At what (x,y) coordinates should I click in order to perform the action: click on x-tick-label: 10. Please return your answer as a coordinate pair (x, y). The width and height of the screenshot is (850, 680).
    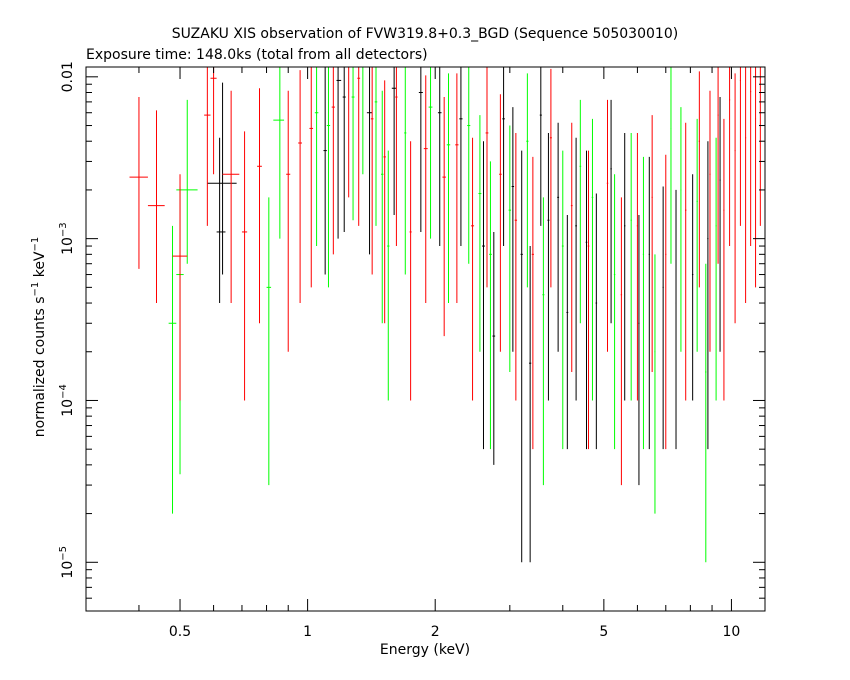
    Looking at the image, I should click on (732, 632).